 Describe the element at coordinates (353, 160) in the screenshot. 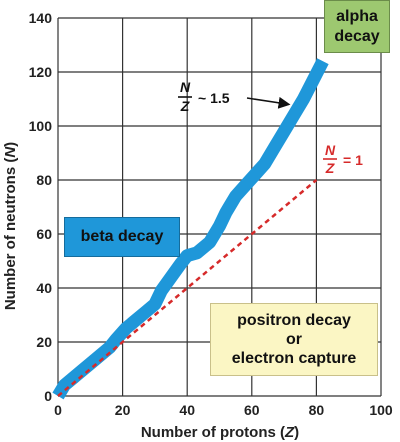

I see `ratio-1-value: = 1` at that location.